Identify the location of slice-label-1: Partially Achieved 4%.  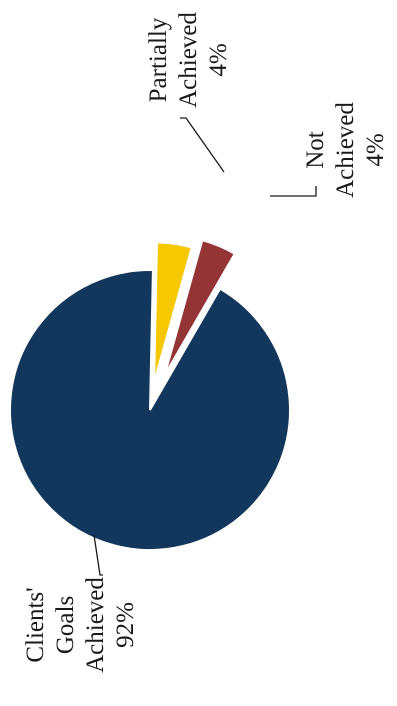
(188, 60).